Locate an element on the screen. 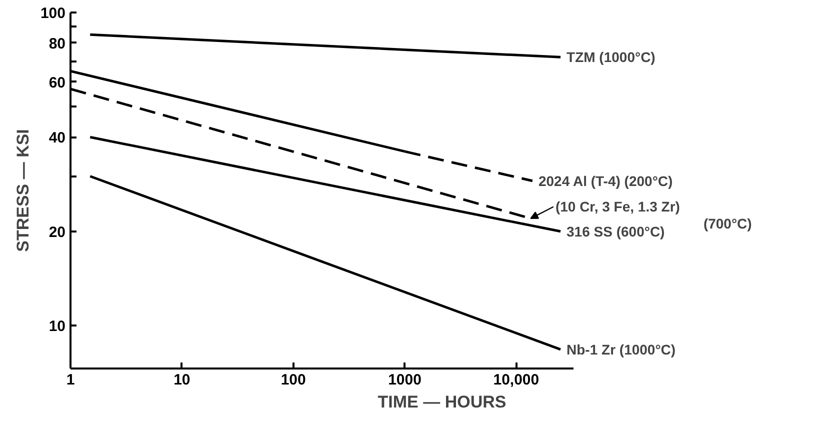 This screenshot has height=428, width=821. series-label: TZM (1000°C) is located at coordinates (611, 57).